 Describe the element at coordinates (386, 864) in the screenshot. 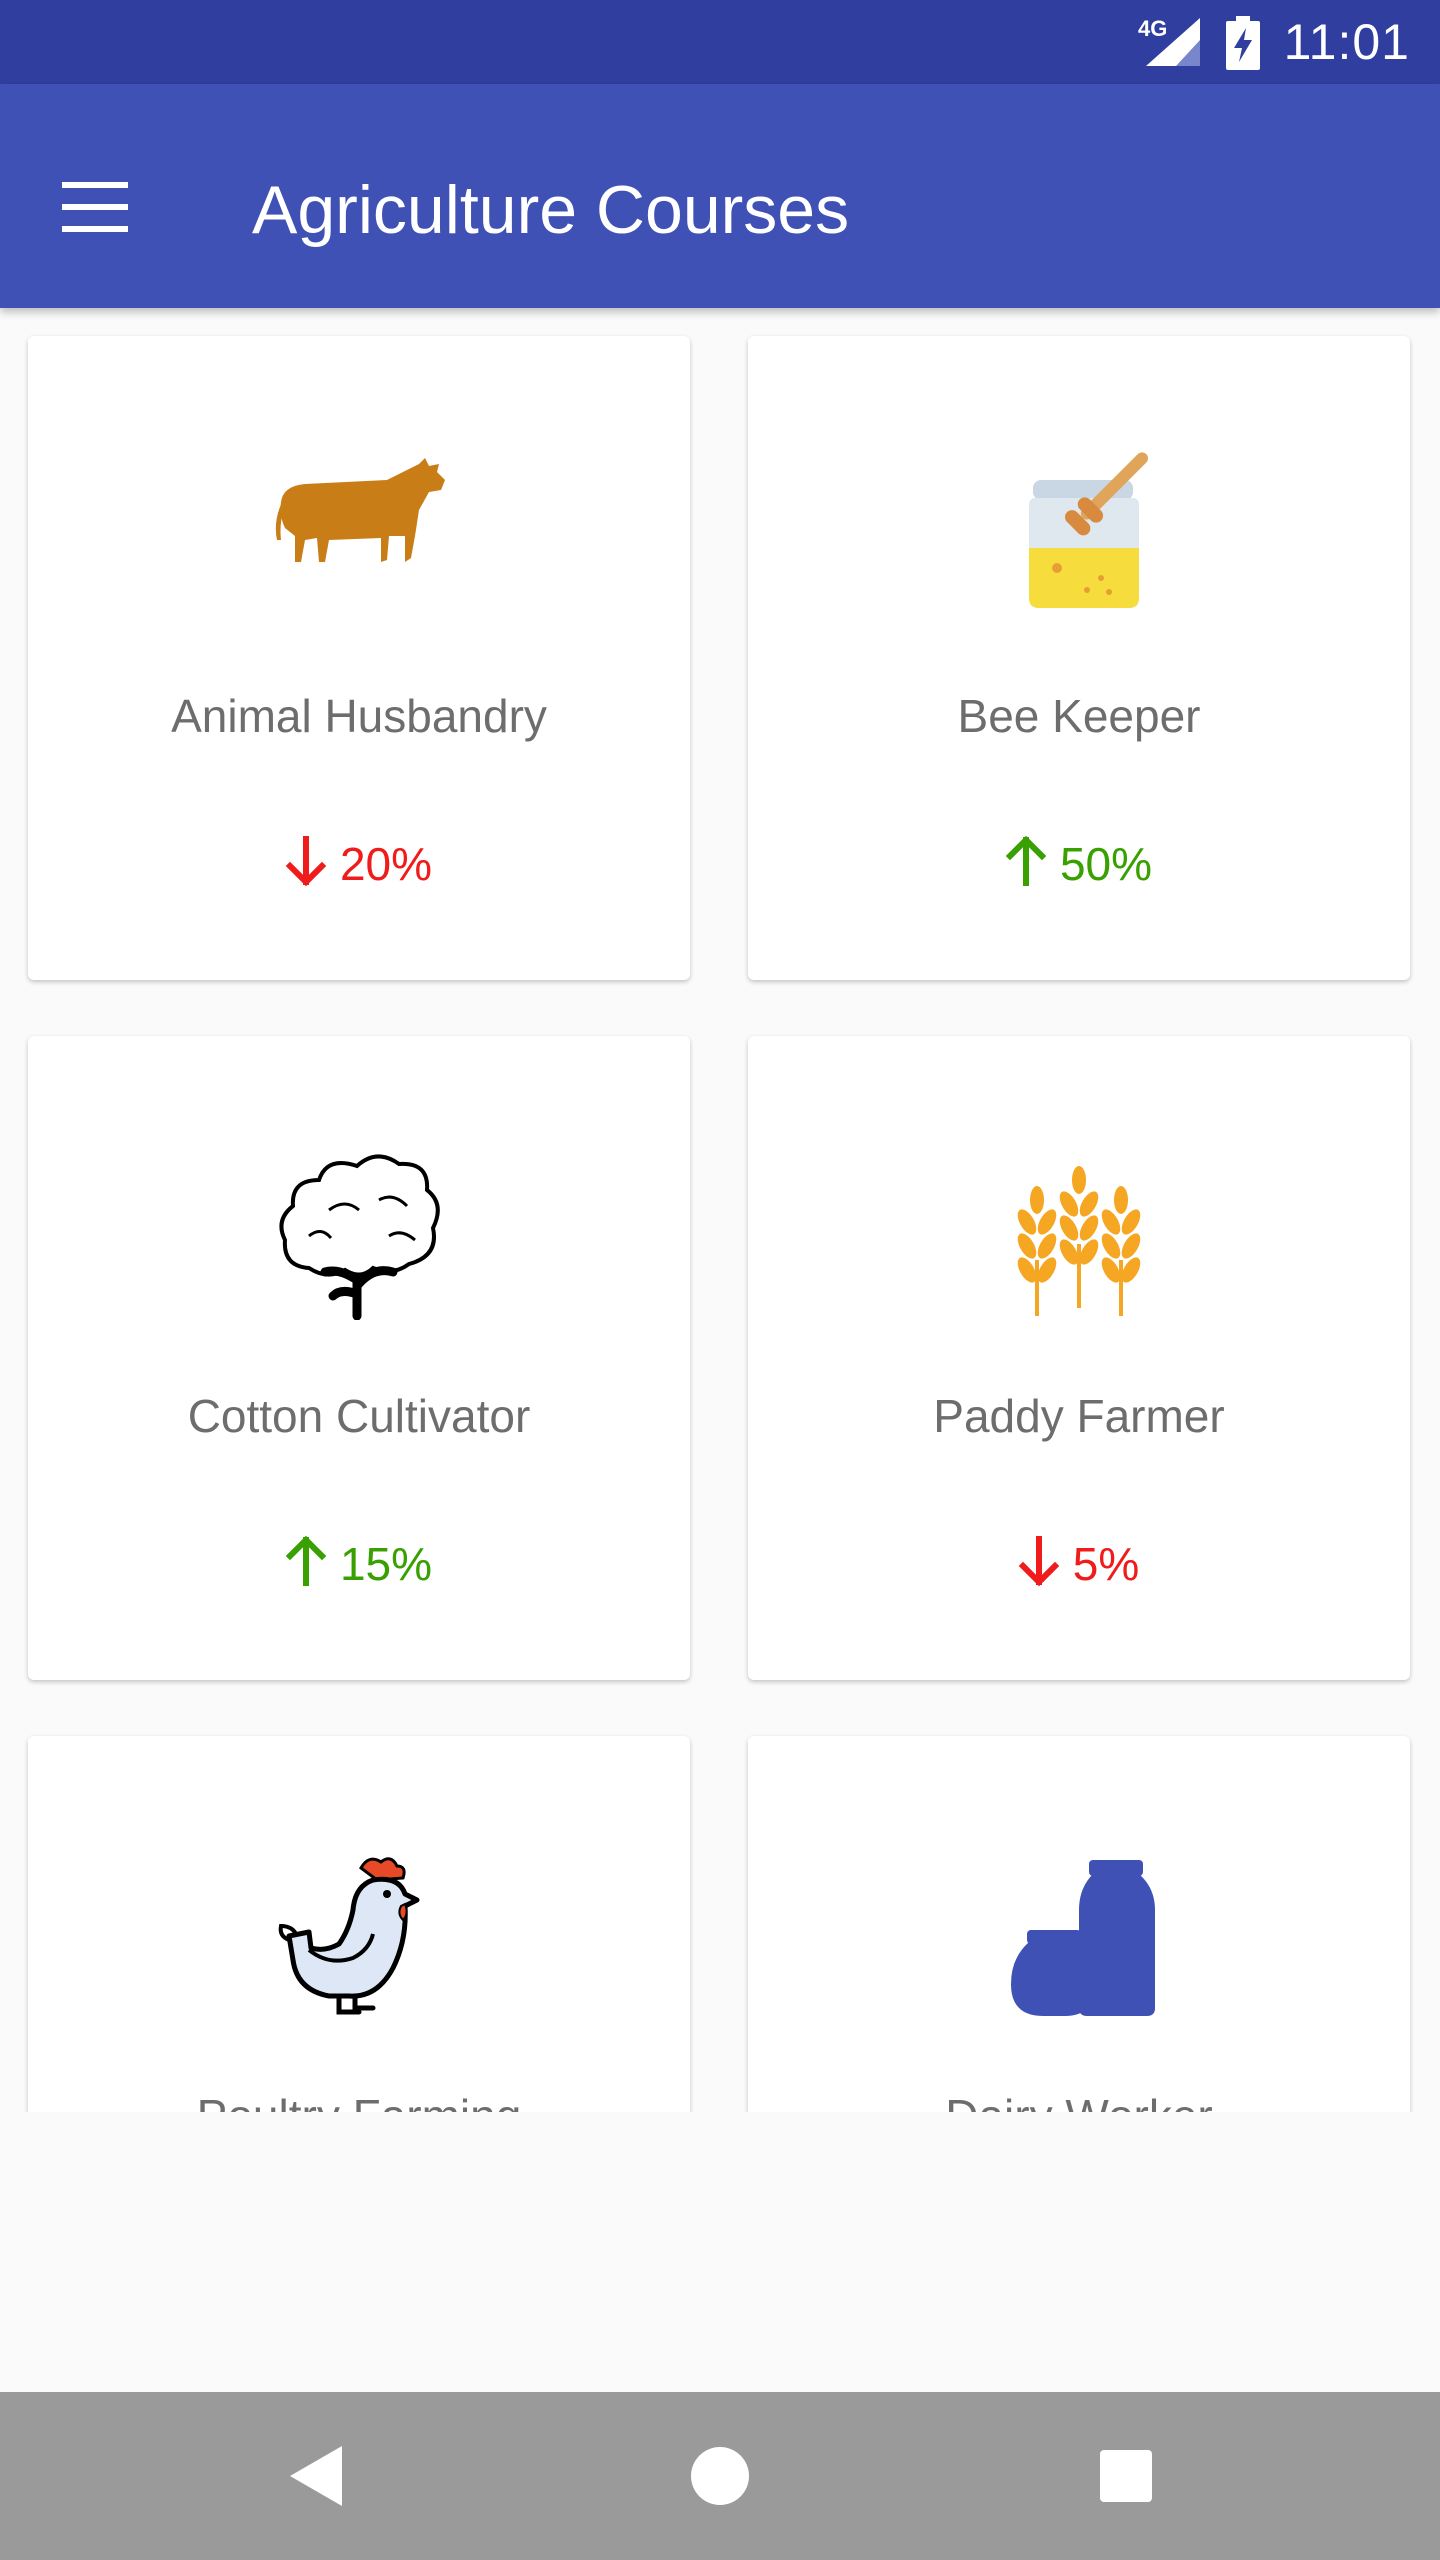

I see `trend-value: 20%` at that location.